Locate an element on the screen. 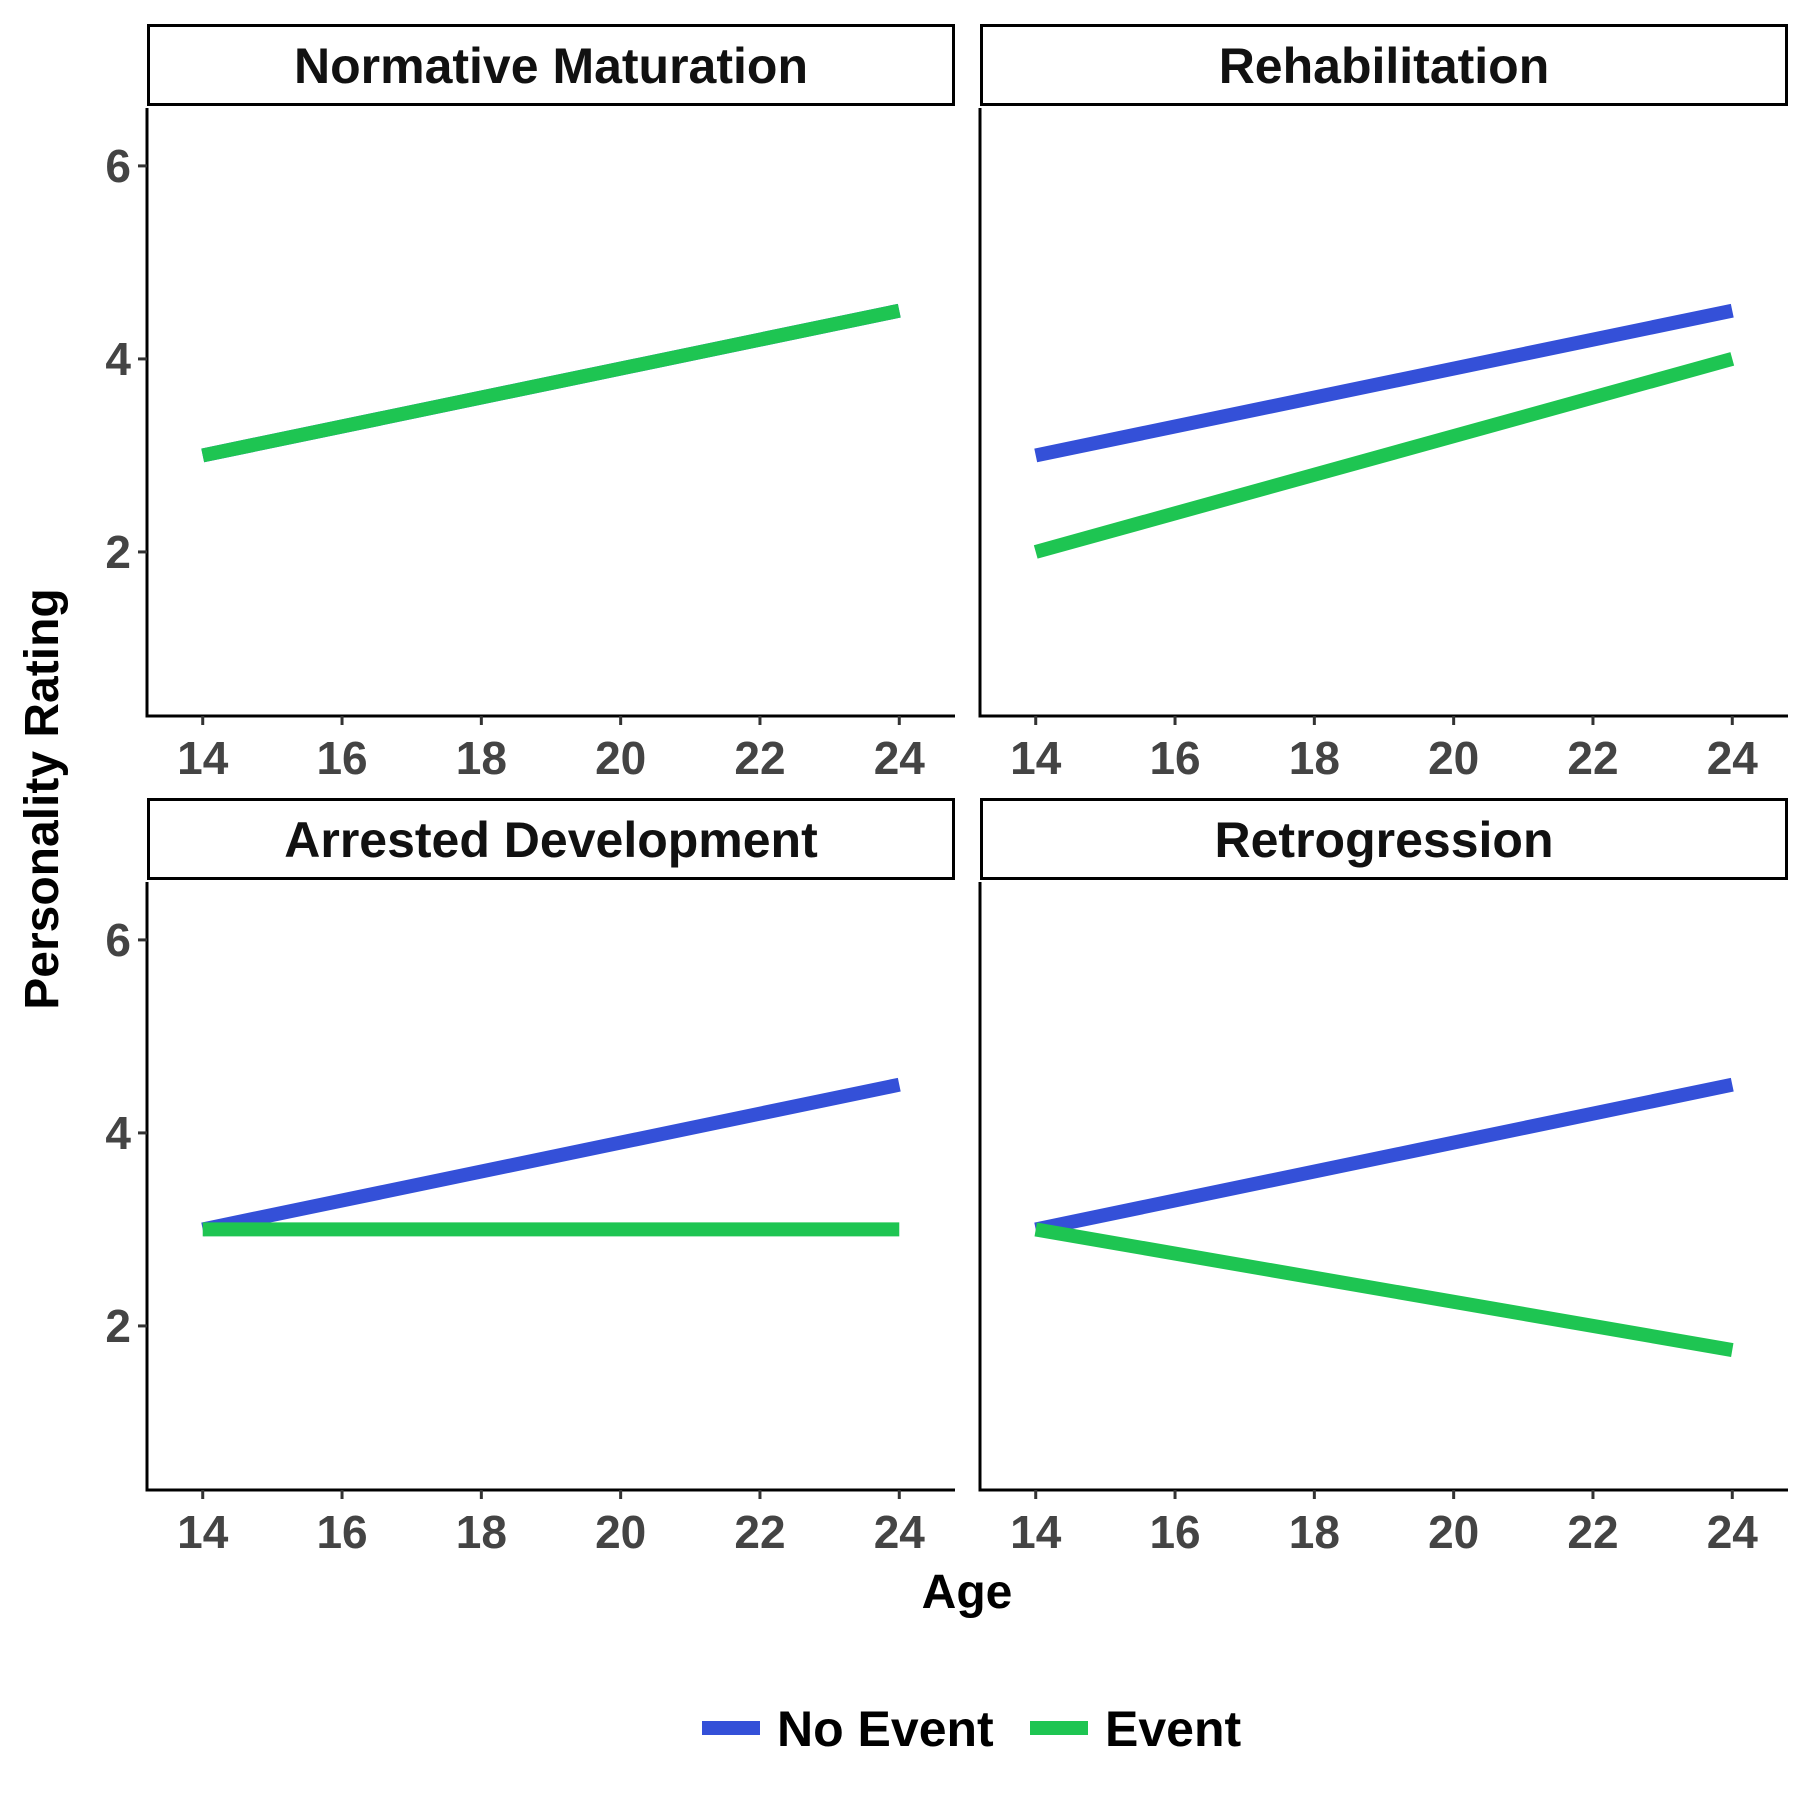 Image resolution: width=1800 pixels, height=1800 pixels. legend-label: Event is located at coordinates (1173, 1729).